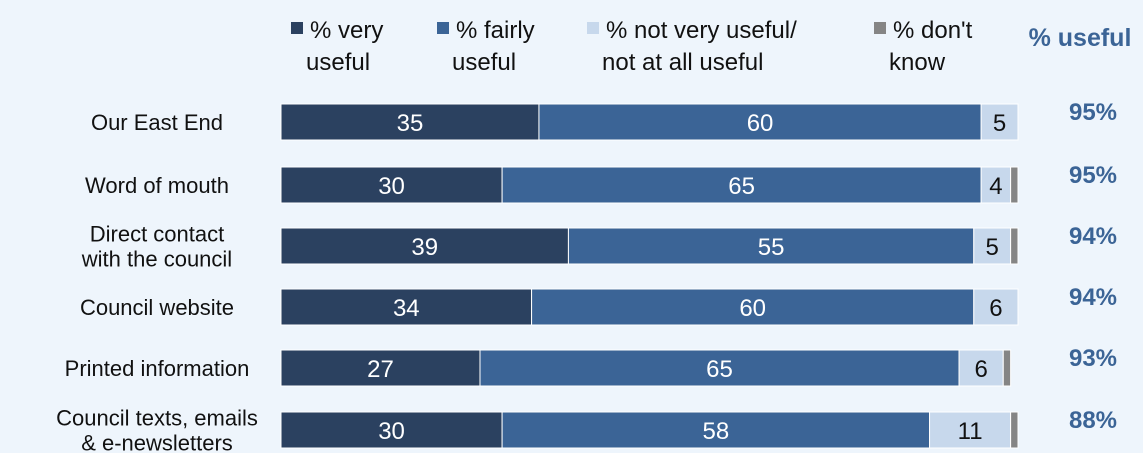 The height and width of the screenshot is (453, 1143). I want to click on bar-value-label-3-2: 4, so click(995, 186).